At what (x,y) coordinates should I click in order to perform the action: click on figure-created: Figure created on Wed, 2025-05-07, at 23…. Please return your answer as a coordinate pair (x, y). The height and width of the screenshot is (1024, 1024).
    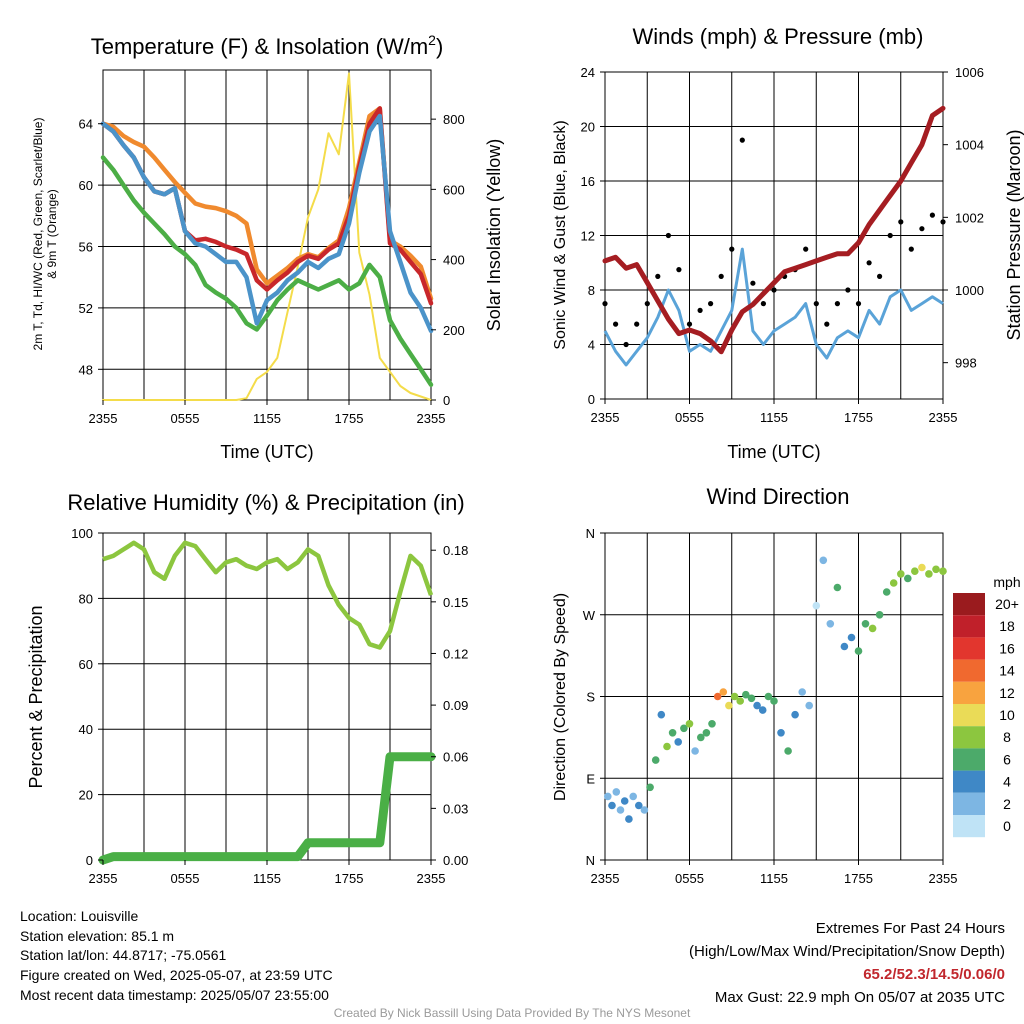
    Looking at the image, I should click on (176, 975).